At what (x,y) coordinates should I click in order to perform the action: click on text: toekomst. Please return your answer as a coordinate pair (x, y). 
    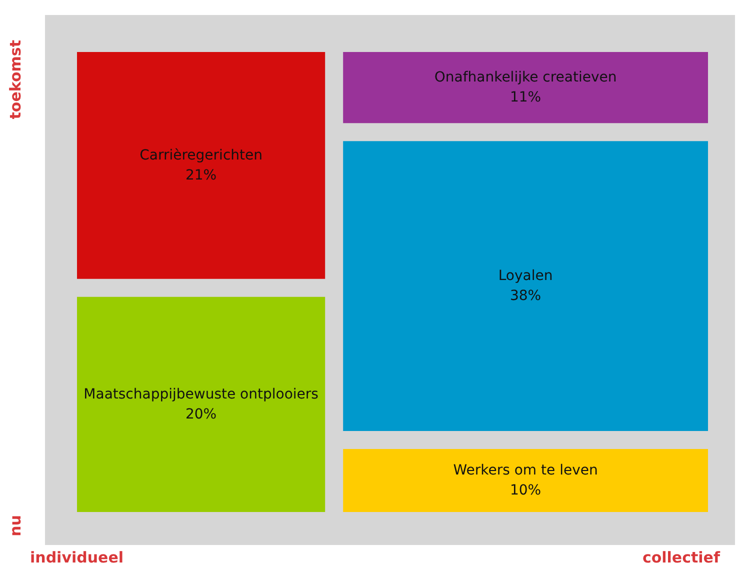
    Looking at the image, I should click on (15, 80).